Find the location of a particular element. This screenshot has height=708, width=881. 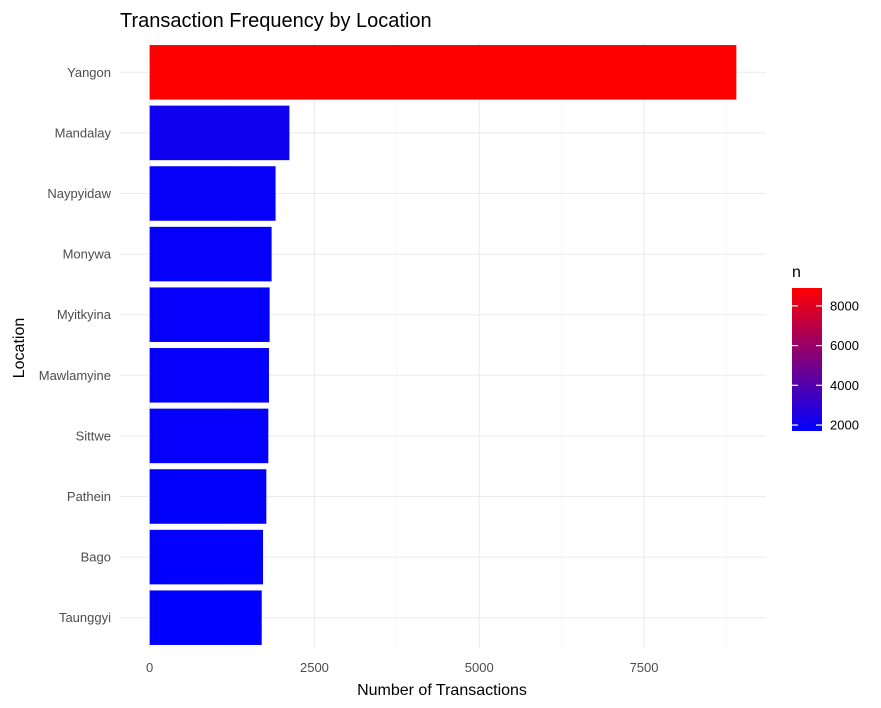

bar-naypyidaw is located at coordinates (212, 193).